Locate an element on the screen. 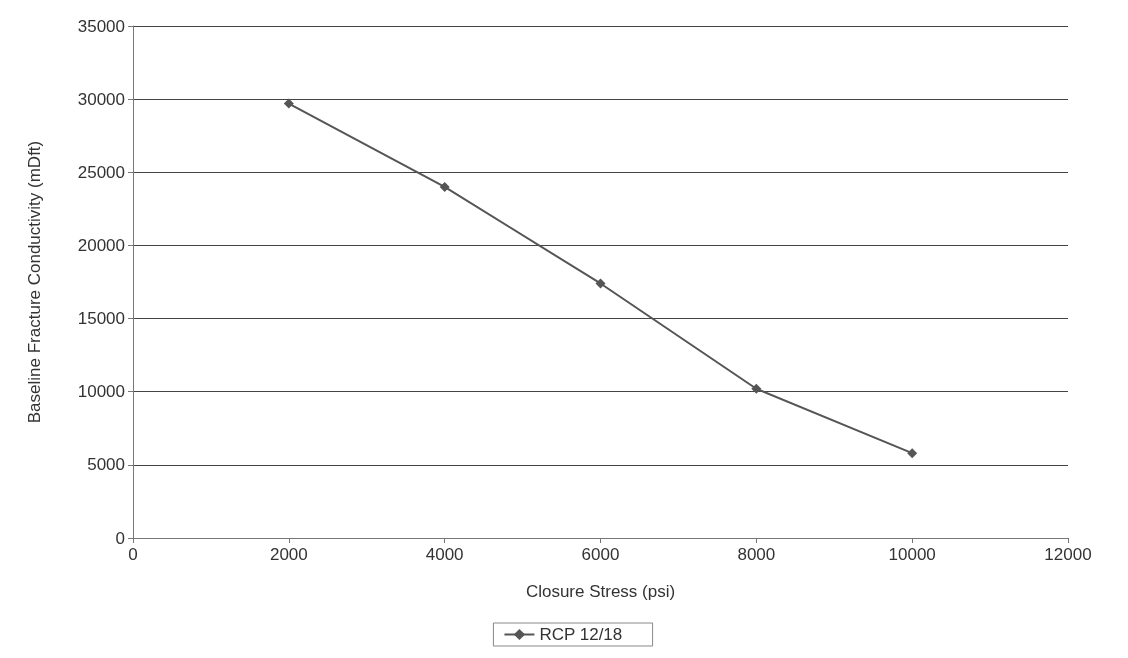 The height and width of the screenshot is (658, 1128). x-axis-title: Closure Stress (psi) is located at coordinates (600, 591).